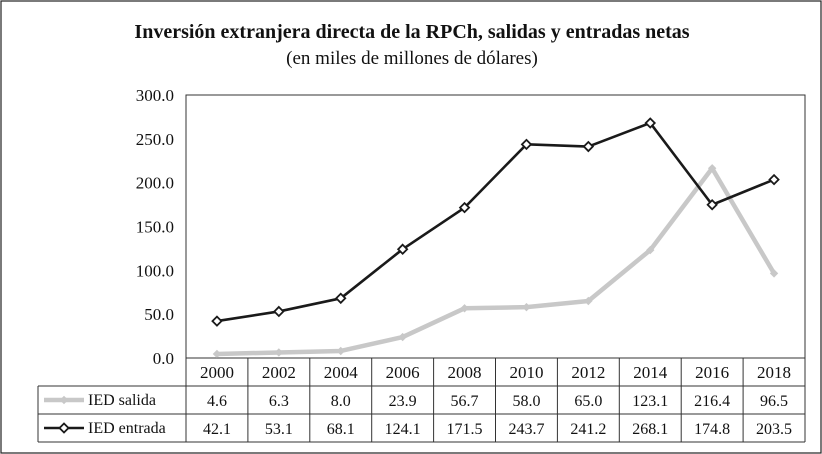 Image resolution: width=822 pixels, height=454 pixels. What do you see at coordinates (163, 358) in the screenshot?
I see `y-tick-label: 0.0` at bounding box center [163, 358].